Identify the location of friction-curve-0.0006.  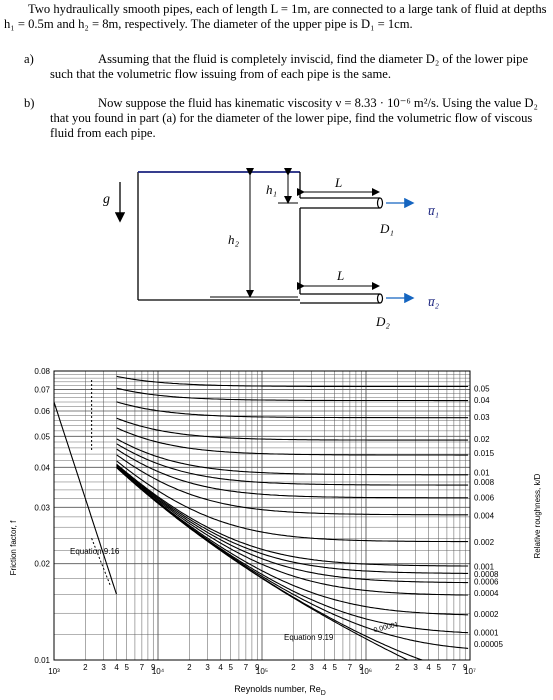
(292, 524).